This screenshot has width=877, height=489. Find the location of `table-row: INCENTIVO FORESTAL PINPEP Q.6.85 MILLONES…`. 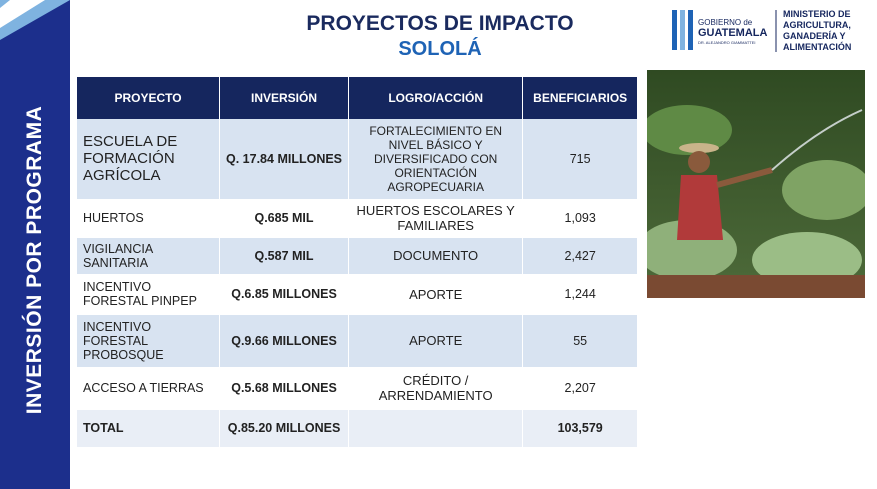

table-row: INCENTIVO FORESTAL PINPEP Q.6.85 MILLONES… is located at coordinates (357, 294).